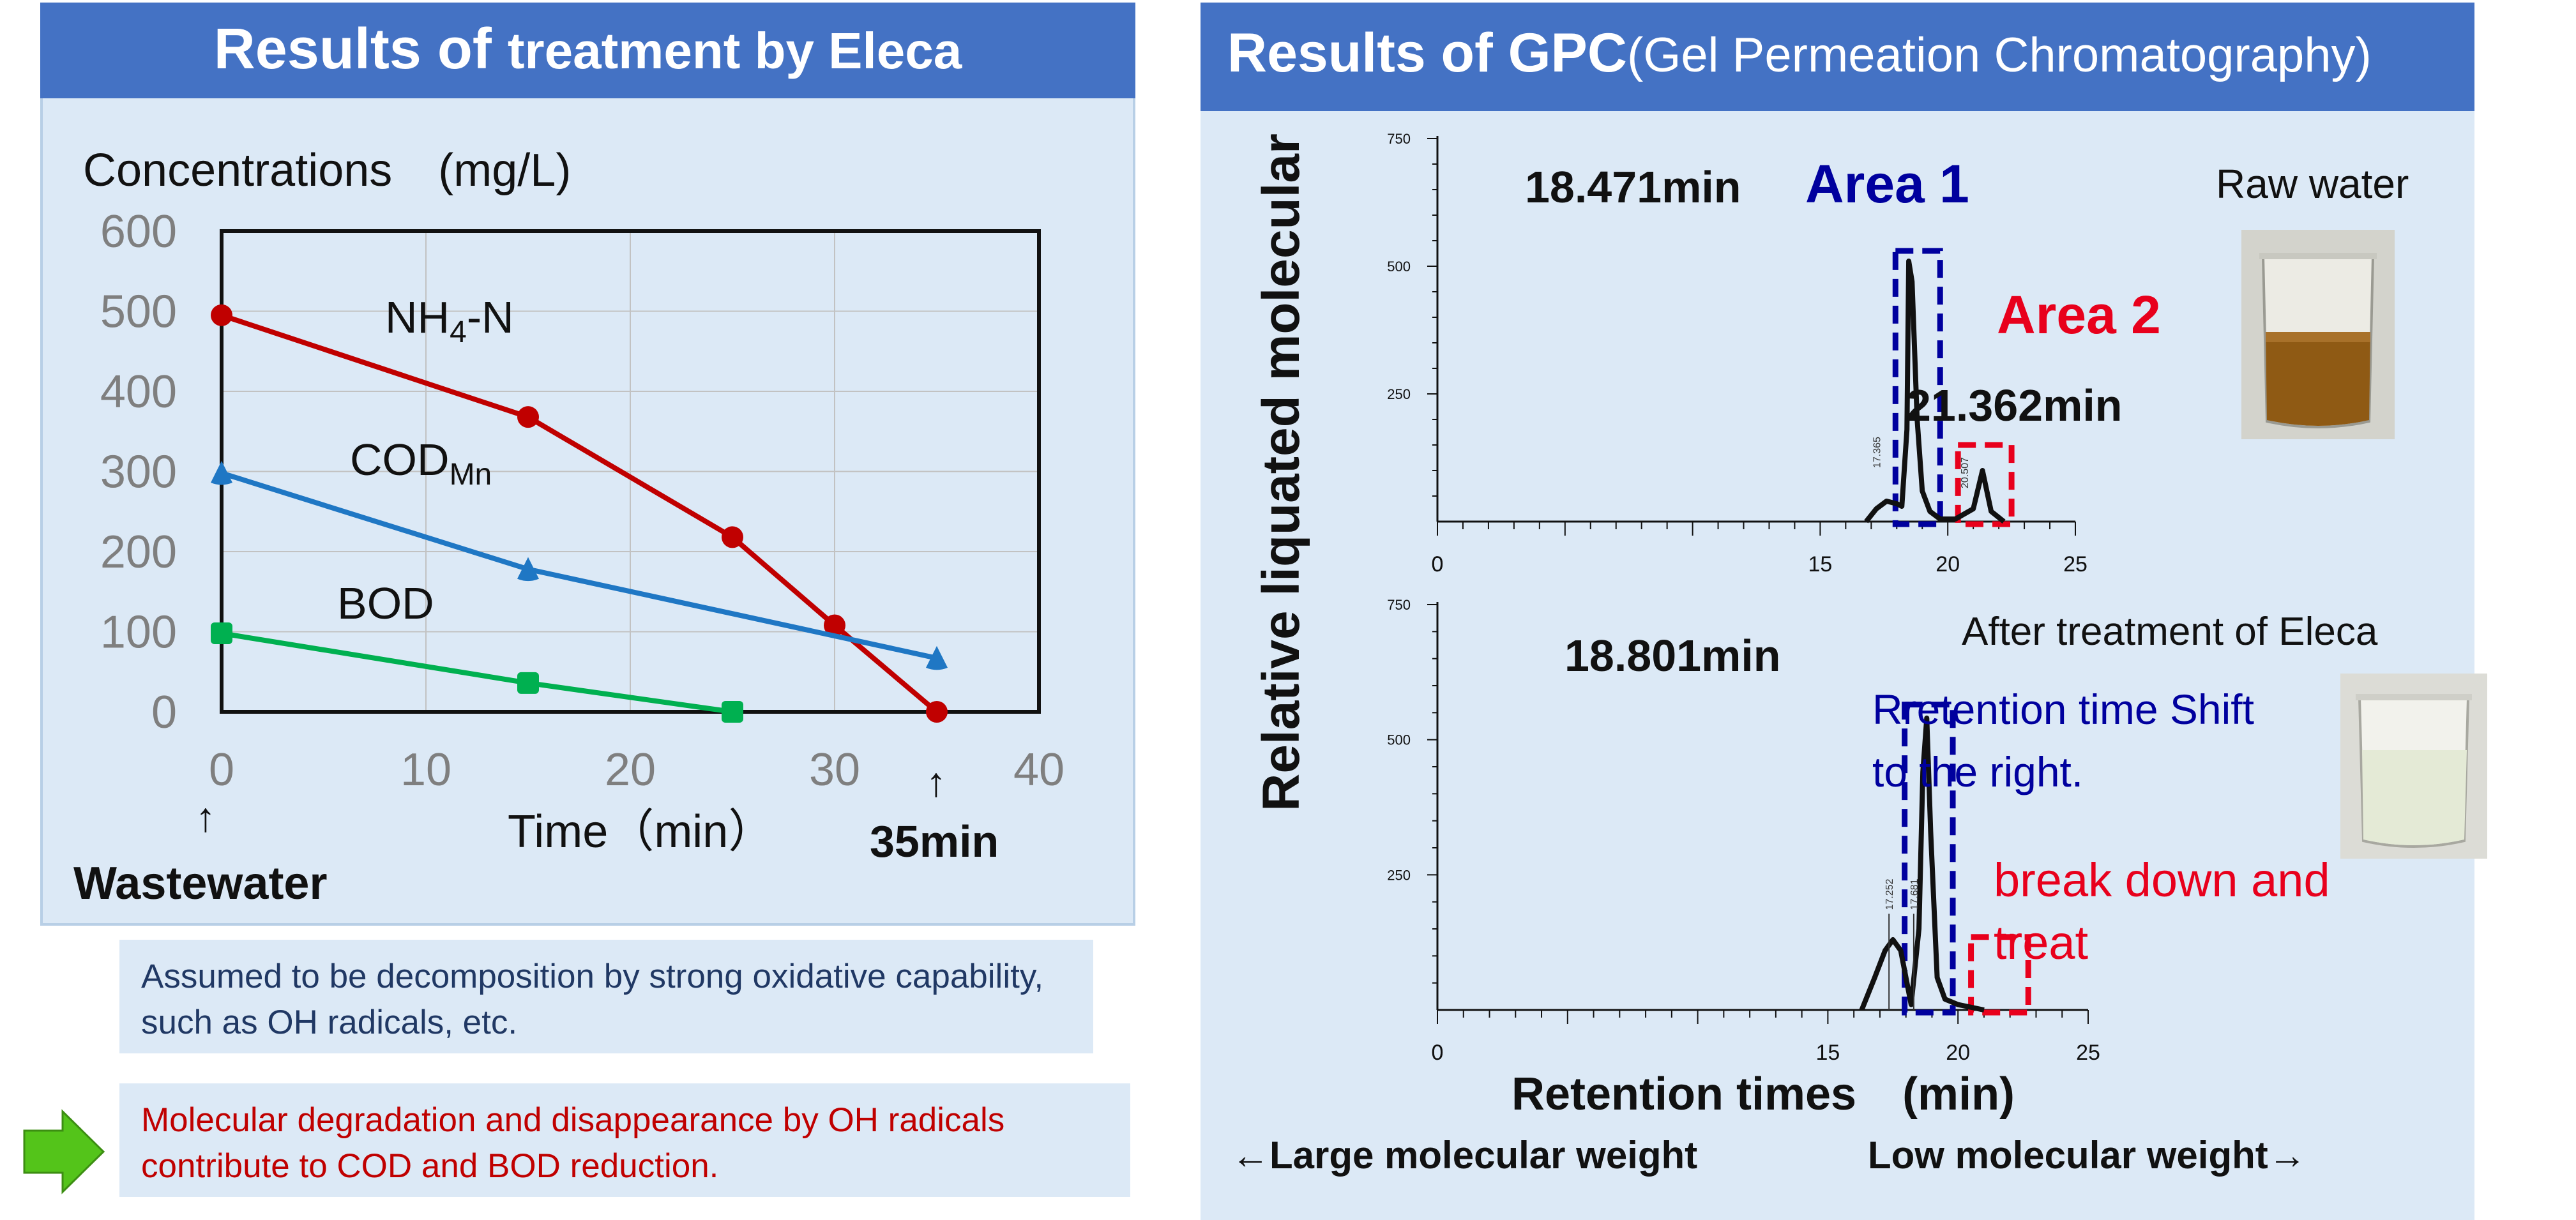 This screenshot has height=1220, width=2576. Describe the element at coordinates (935, 841) in the screenshot. I see `time-35min-label: 35min` at that location.